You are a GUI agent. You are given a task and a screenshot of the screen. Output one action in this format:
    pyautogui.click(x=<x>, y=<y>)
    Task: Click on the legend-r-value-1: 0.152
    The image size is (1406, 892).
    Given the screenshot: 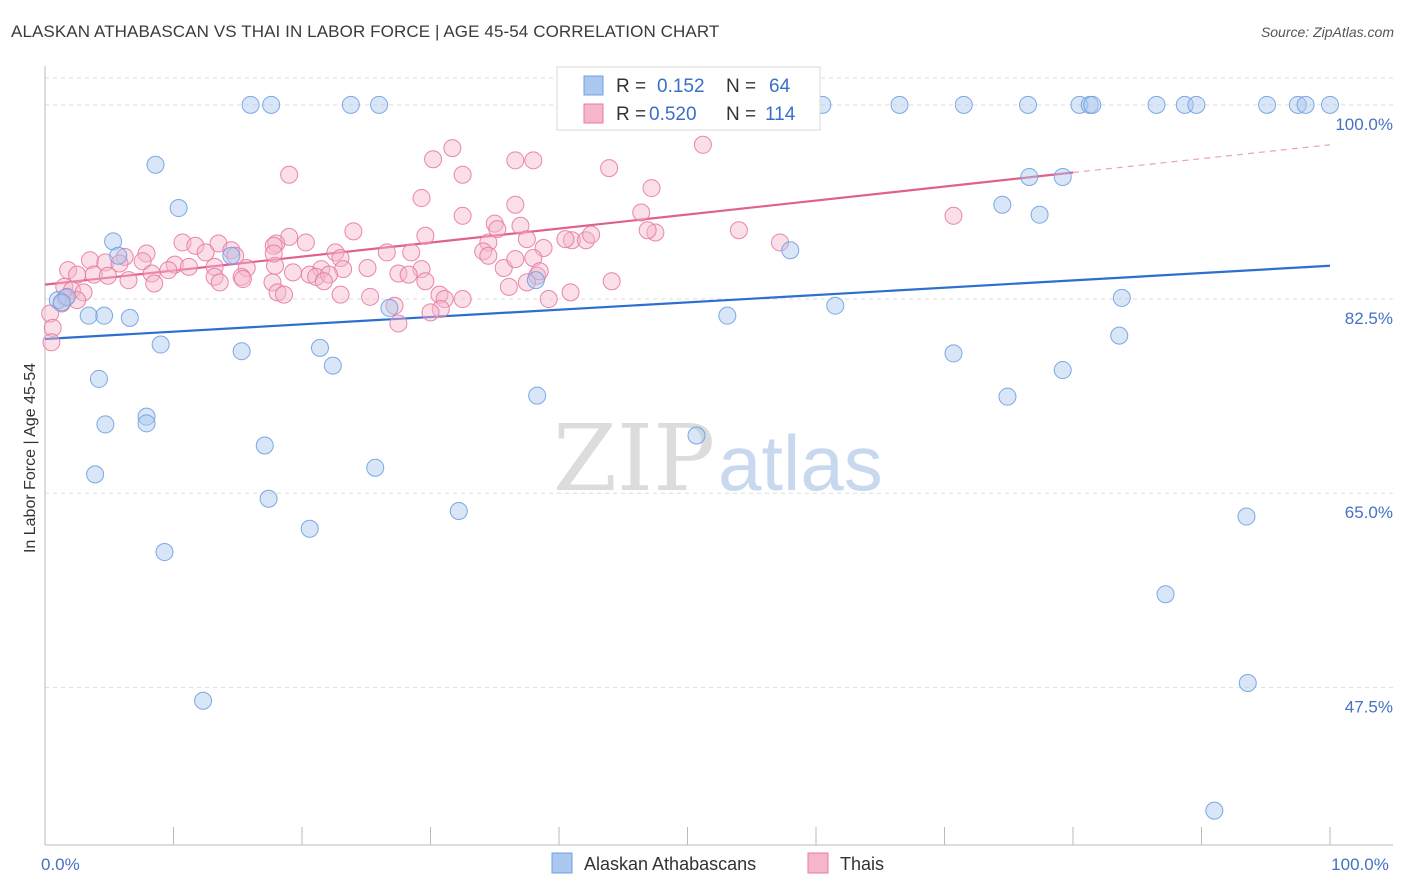 What is the action you would take?
    pyautogui.click(x=681, y=86)
    